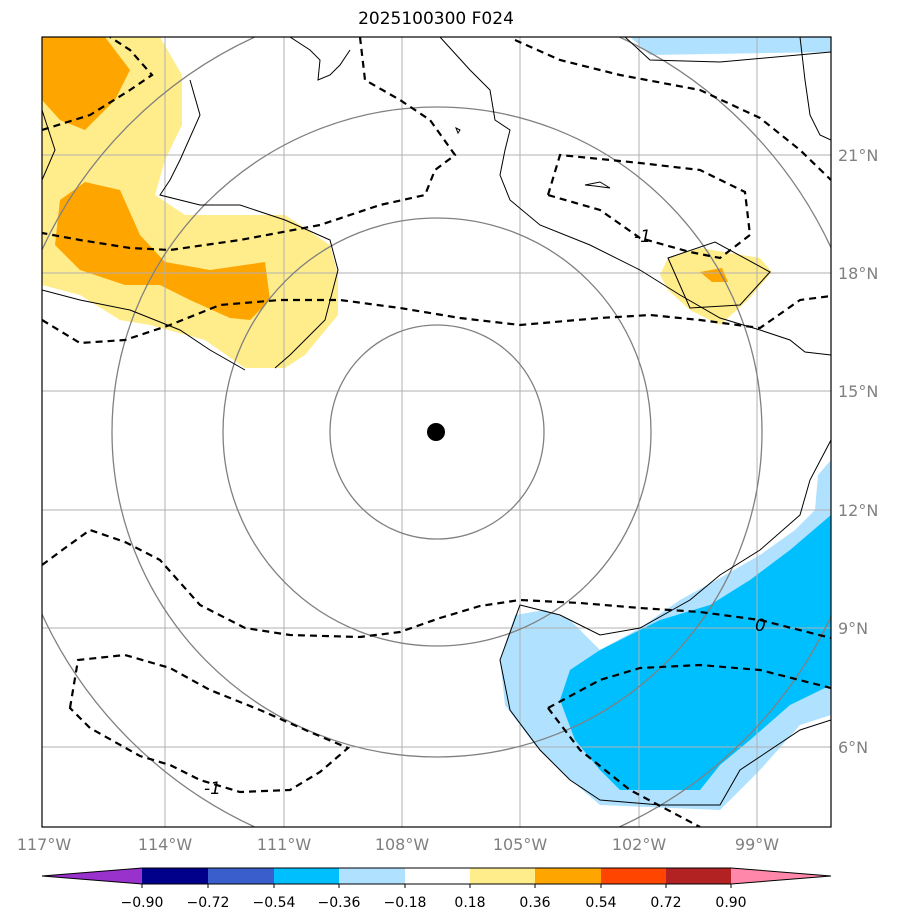 Image resolution: width=902 pixels, height=924 pixels. Describe the element at coordinates (402, 844) in the screenshot. I see `lon-label: 108°W` at that location.